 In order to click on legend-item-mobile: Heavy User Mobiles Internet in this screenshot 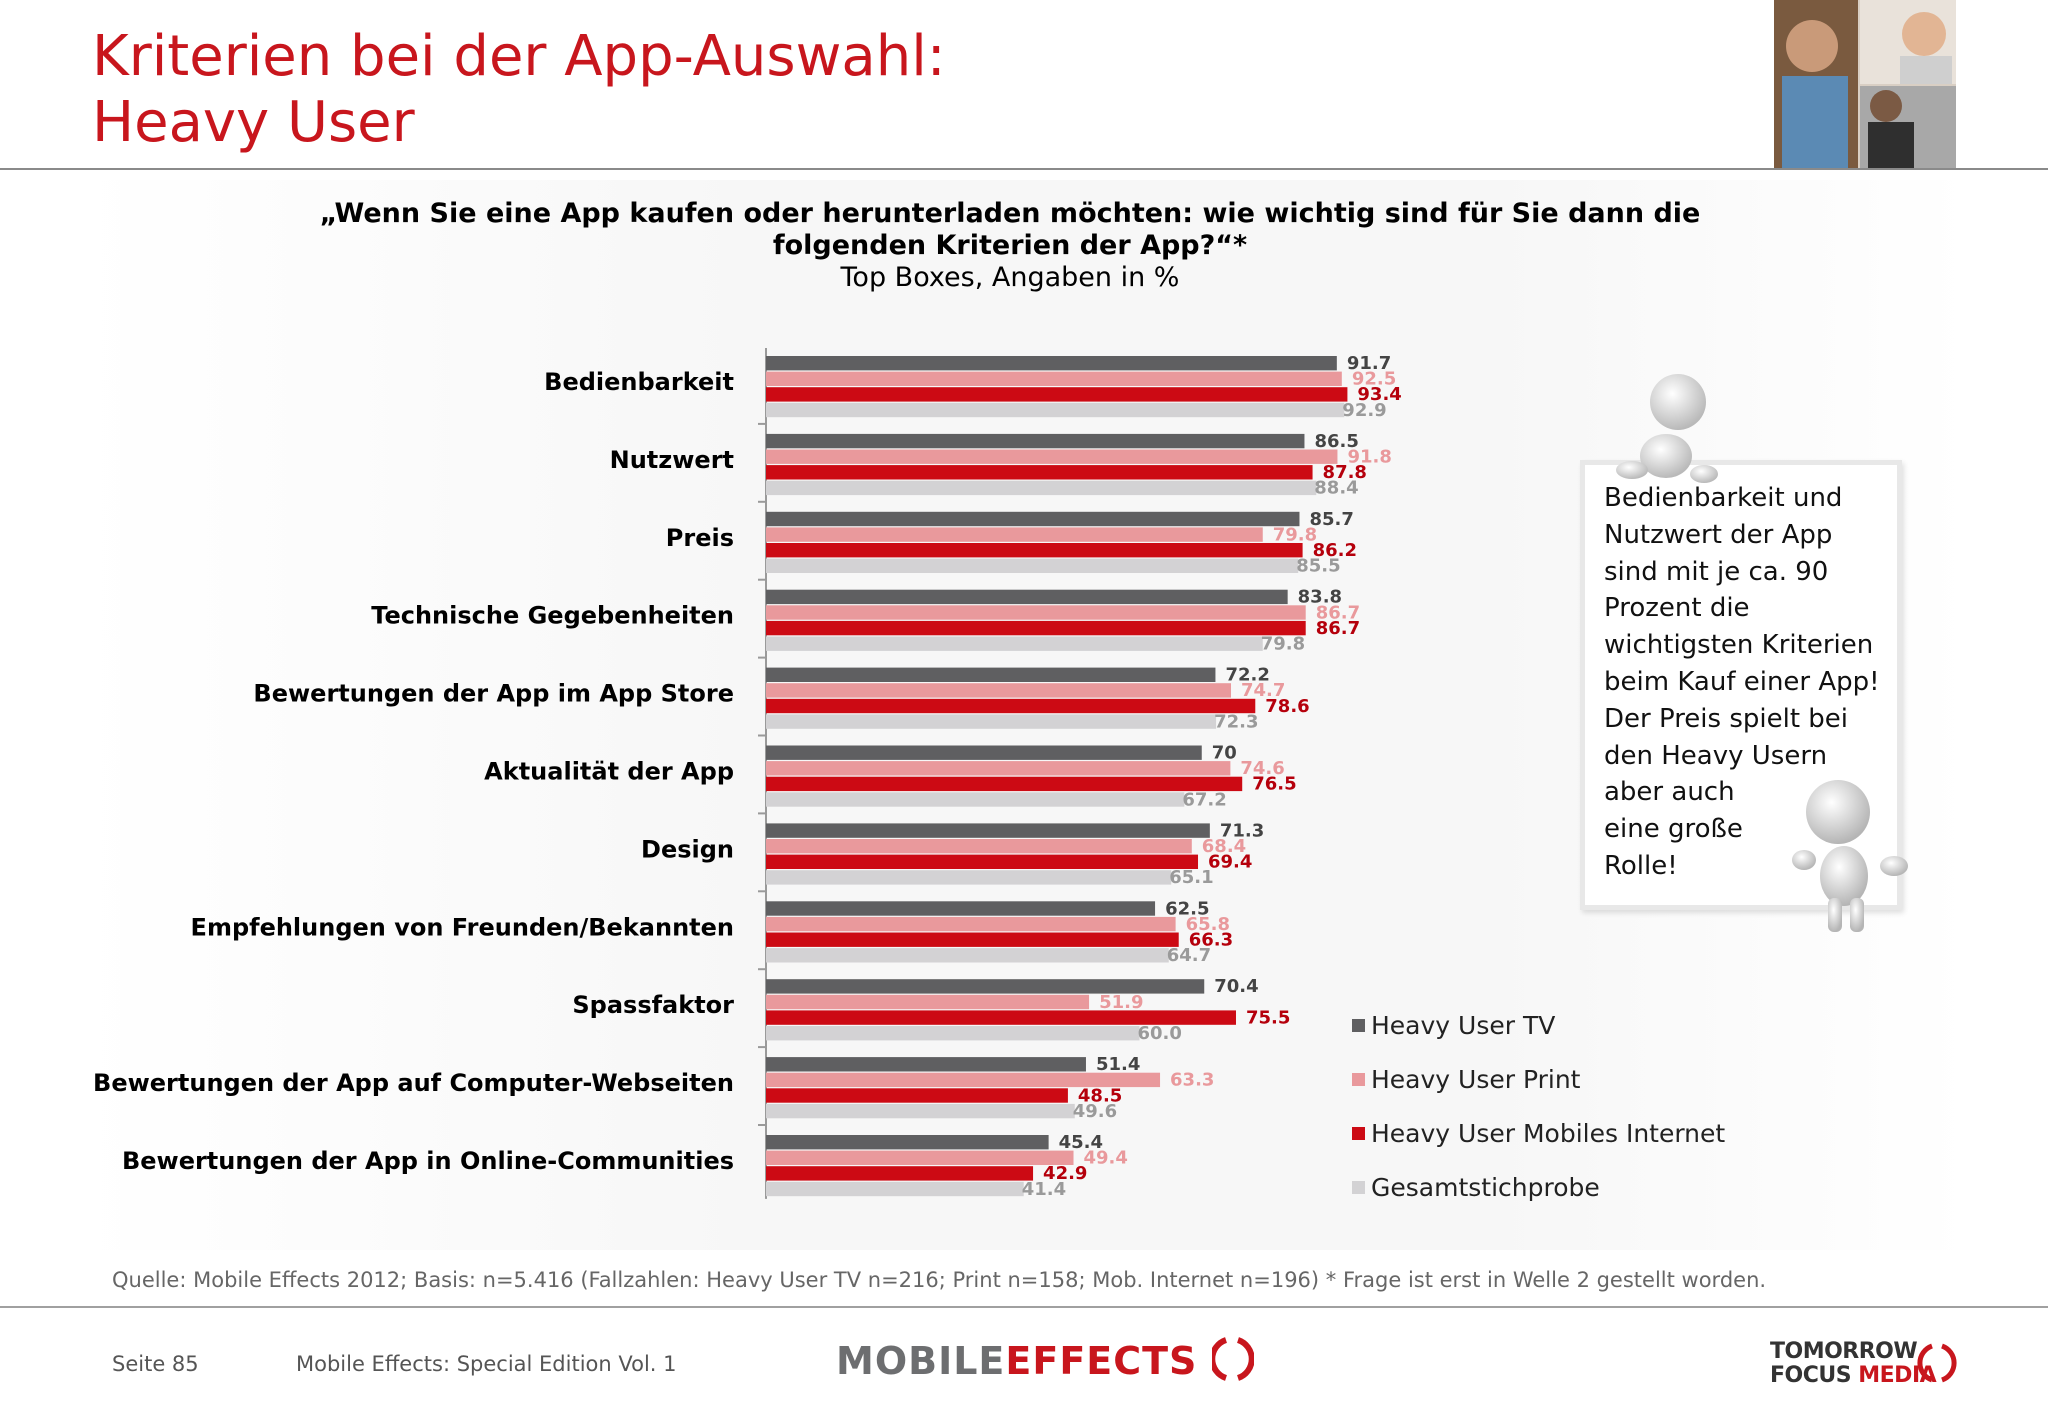, I will do `click(1538, 1133)`.